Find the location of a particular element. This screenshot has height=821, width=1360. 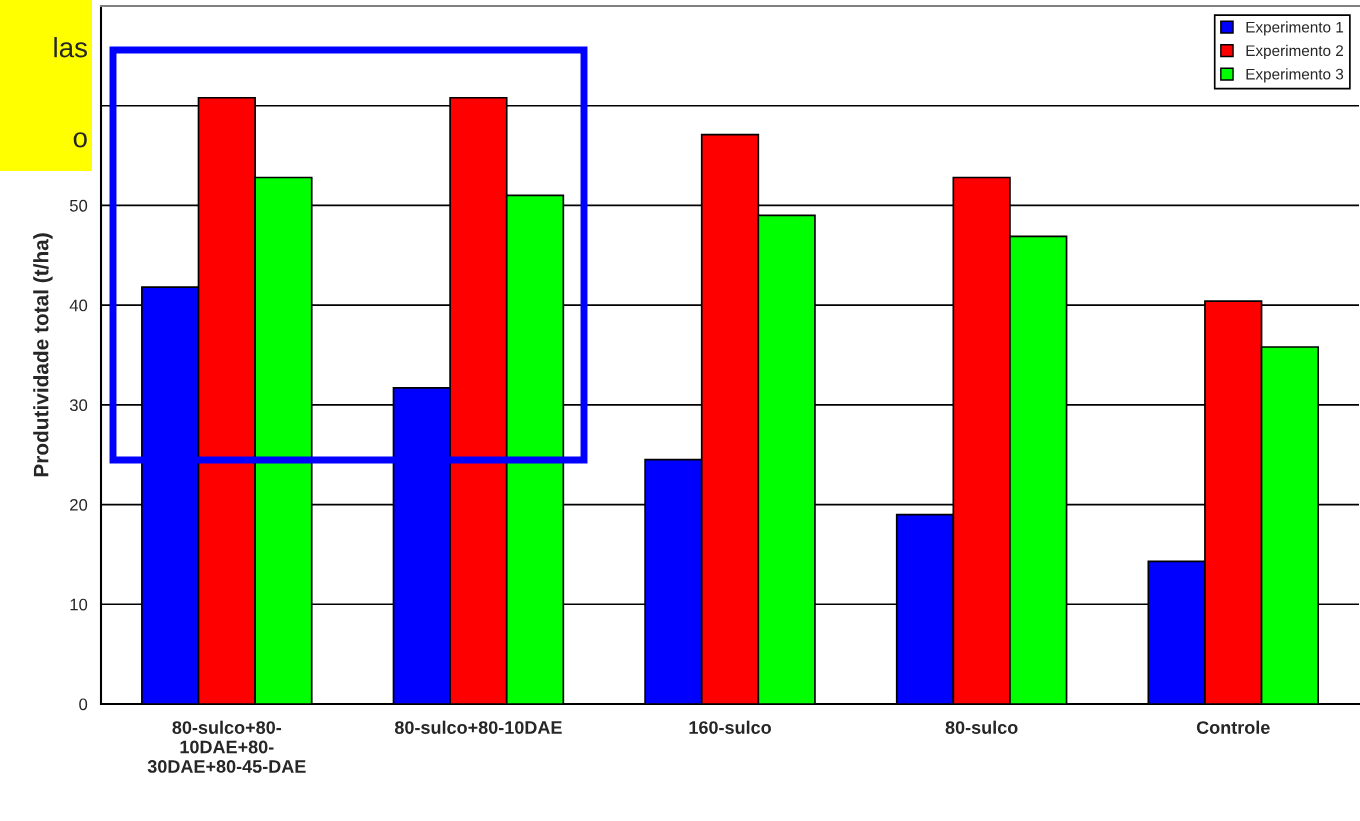

y-tick-label: 30 is located at coordinates (78, 405).